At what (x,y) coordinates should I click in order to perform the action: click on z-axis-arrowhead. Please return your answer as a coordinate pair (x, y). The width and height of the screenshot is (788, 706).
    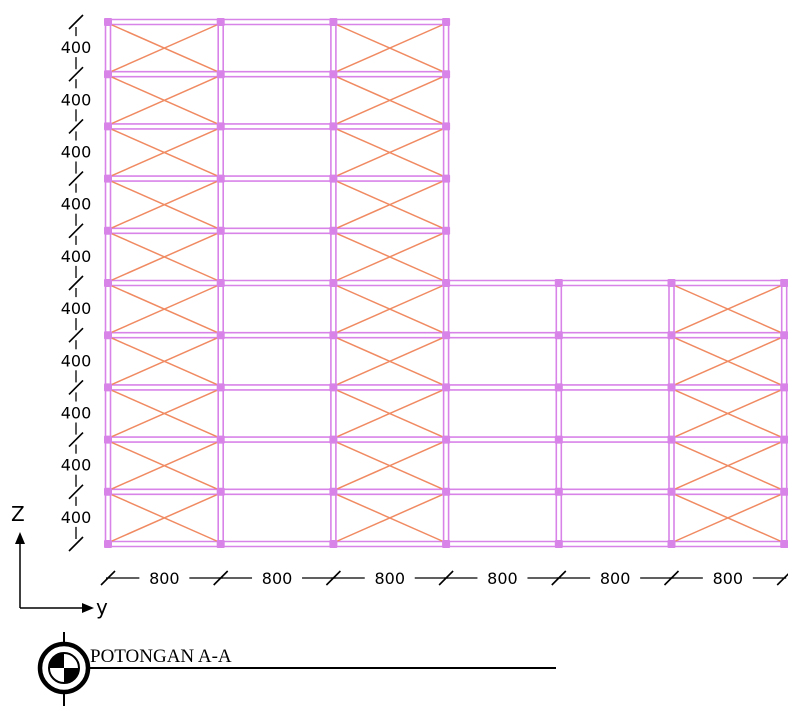
    Looking at the image, I should click on (20, 538).